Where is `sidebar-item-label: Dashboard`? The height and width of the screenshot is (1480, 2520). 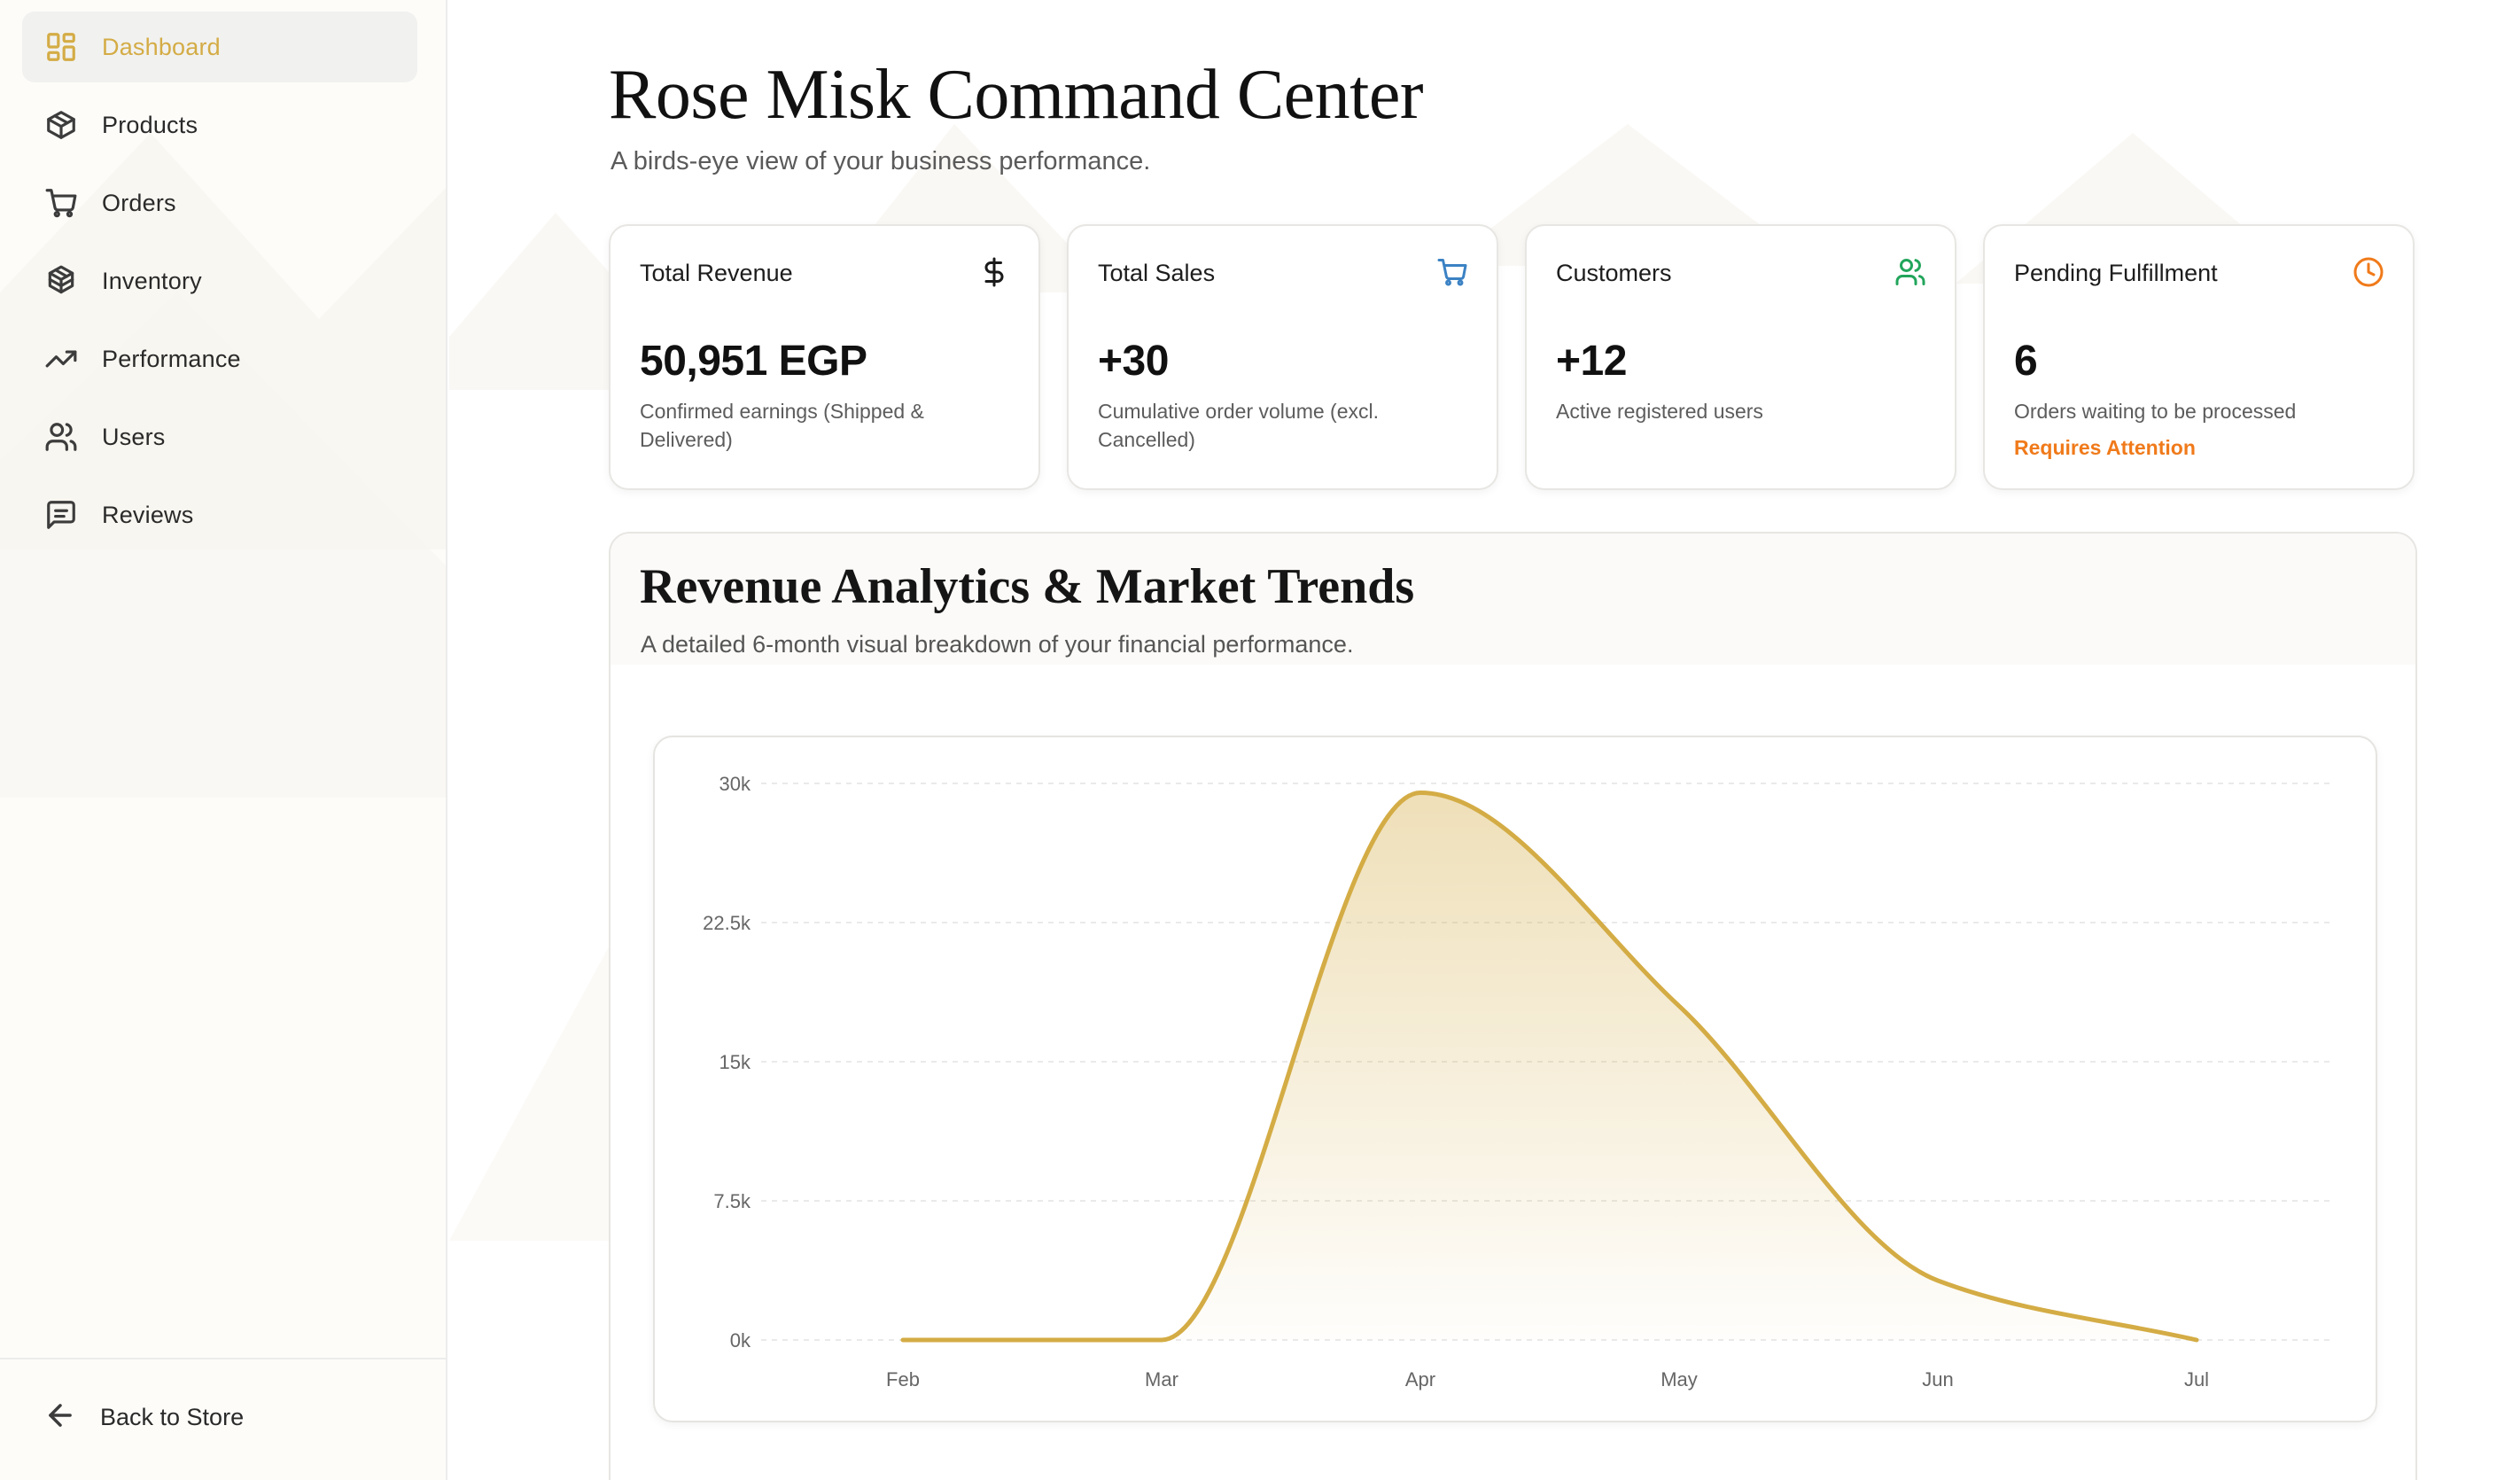 sidebar-item-label: Dashboard is located at coordinates (161, 46).